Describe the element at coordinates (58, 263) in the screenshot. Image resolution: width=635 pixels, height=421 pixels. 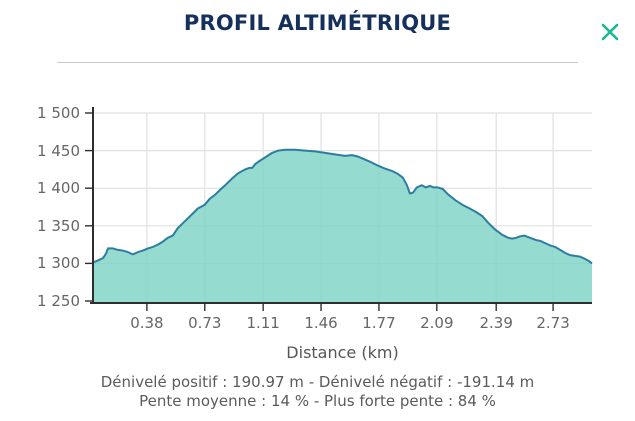
I see `y-tick-label: 1 300` at that location.